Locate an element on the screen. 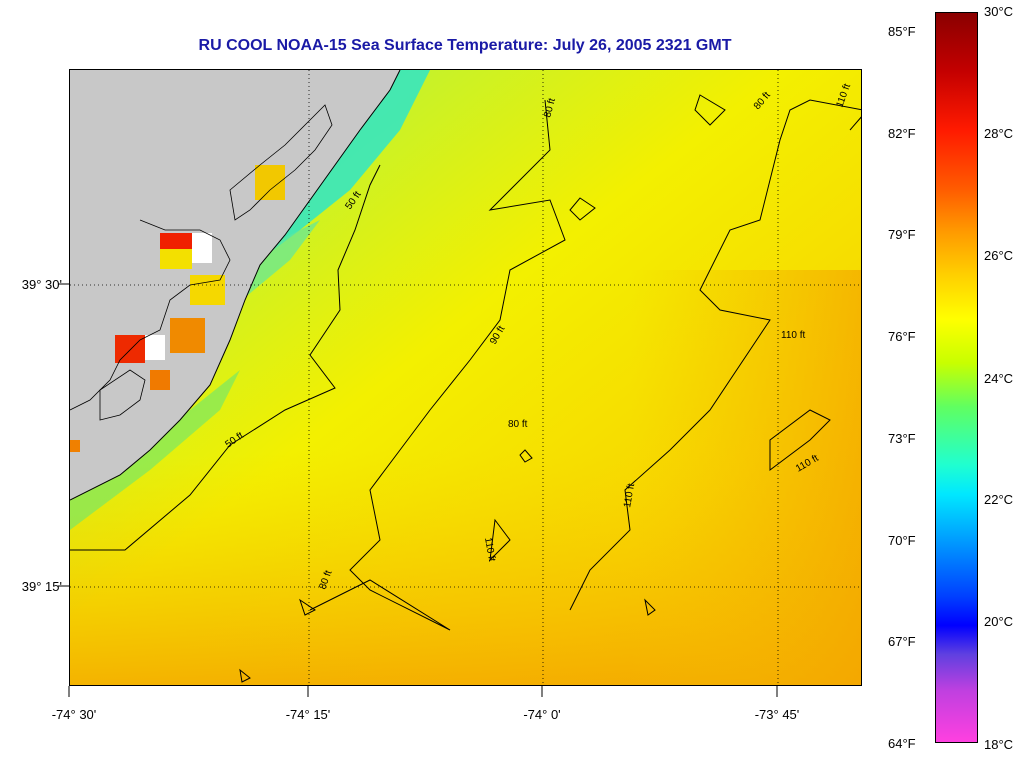 Image resolution: width=1032 pixels, height=761 pixels. celsius-tick: 22°C is located at coordinates (999, 499).